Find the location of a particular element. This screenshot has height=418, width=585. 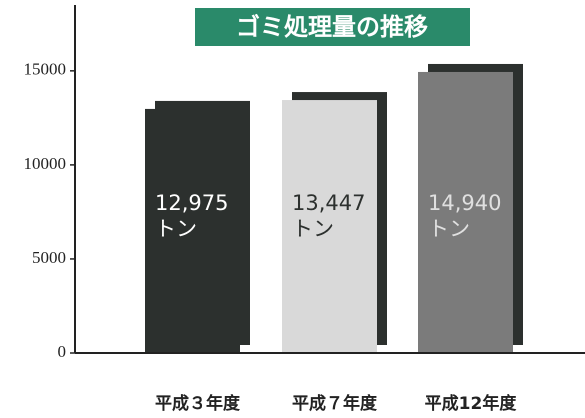

title-box is located at coordinates (332, 27).